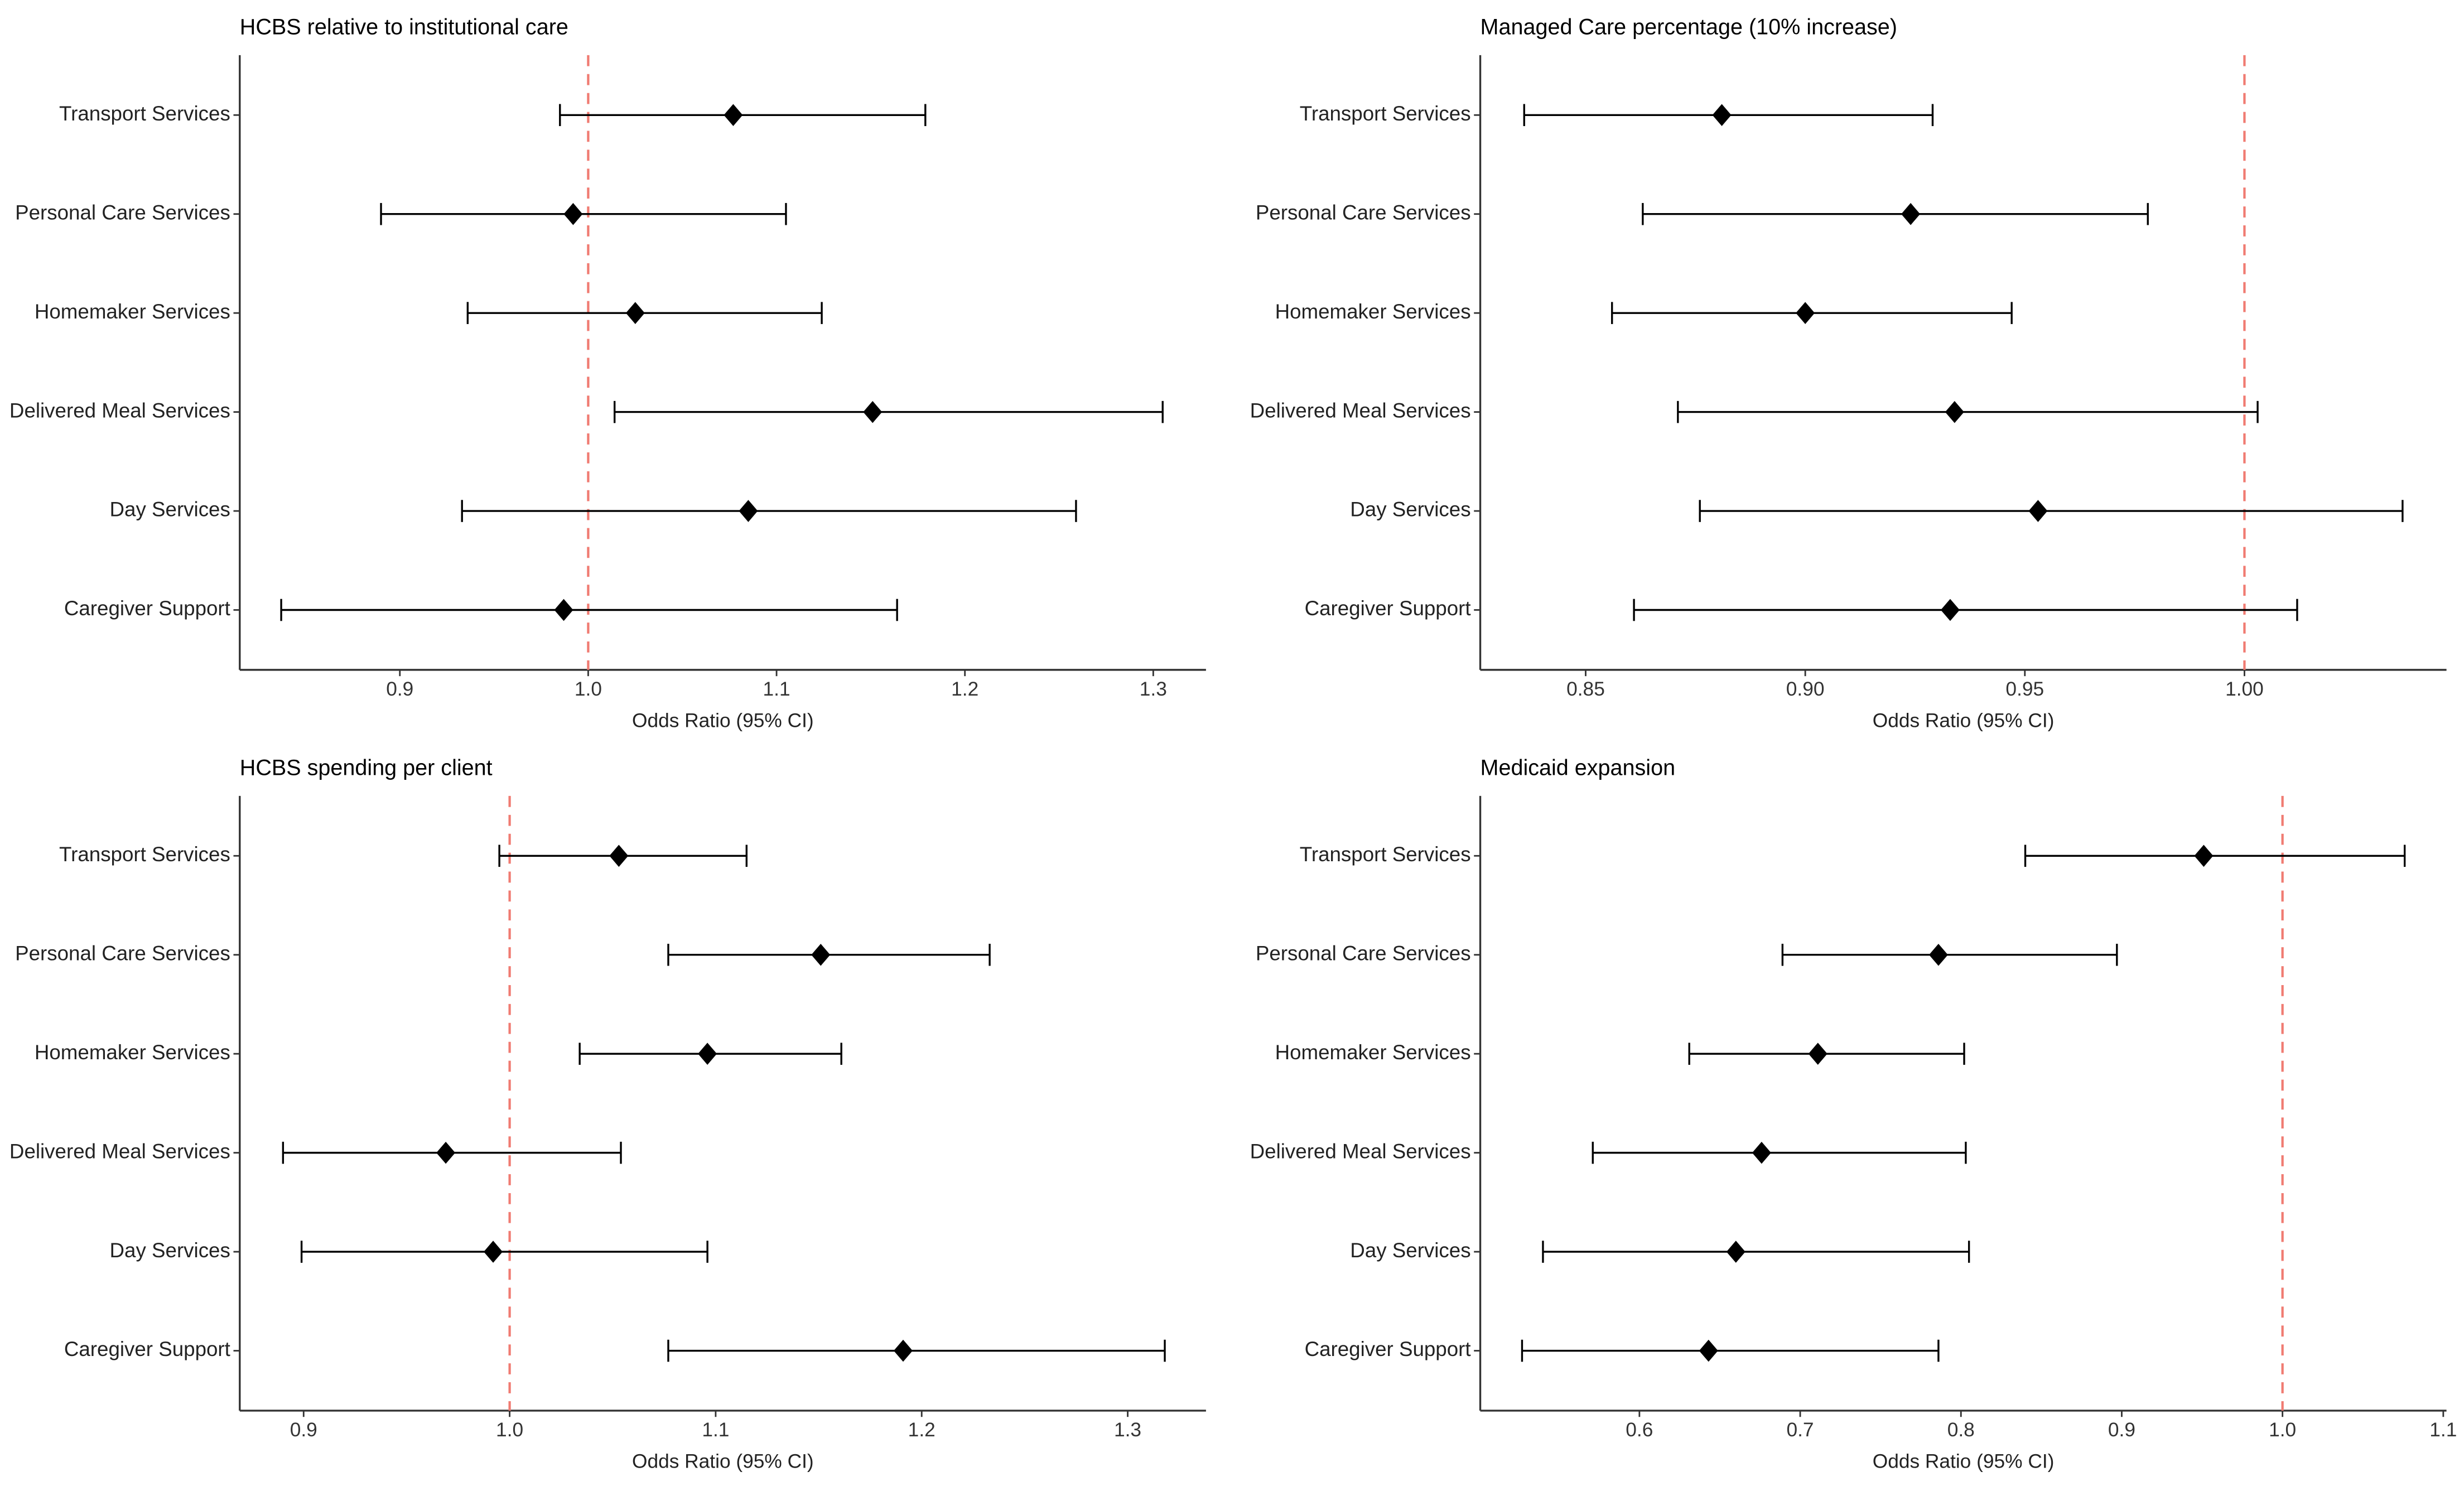 The image size is (2464, 1491). What do you see at coordinates (1961, 1430) in the screenshot?
I see `x-tick-label: 0.8` at bounding box center [1961, 1430].